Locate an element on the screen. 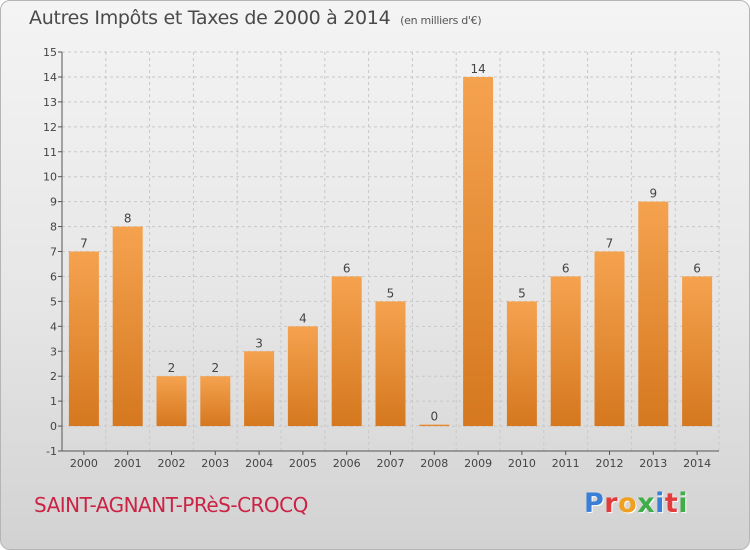 The height and width of the screenshot is (550, 750). y-tick-label: 9 is located at coordinates (53, 202).